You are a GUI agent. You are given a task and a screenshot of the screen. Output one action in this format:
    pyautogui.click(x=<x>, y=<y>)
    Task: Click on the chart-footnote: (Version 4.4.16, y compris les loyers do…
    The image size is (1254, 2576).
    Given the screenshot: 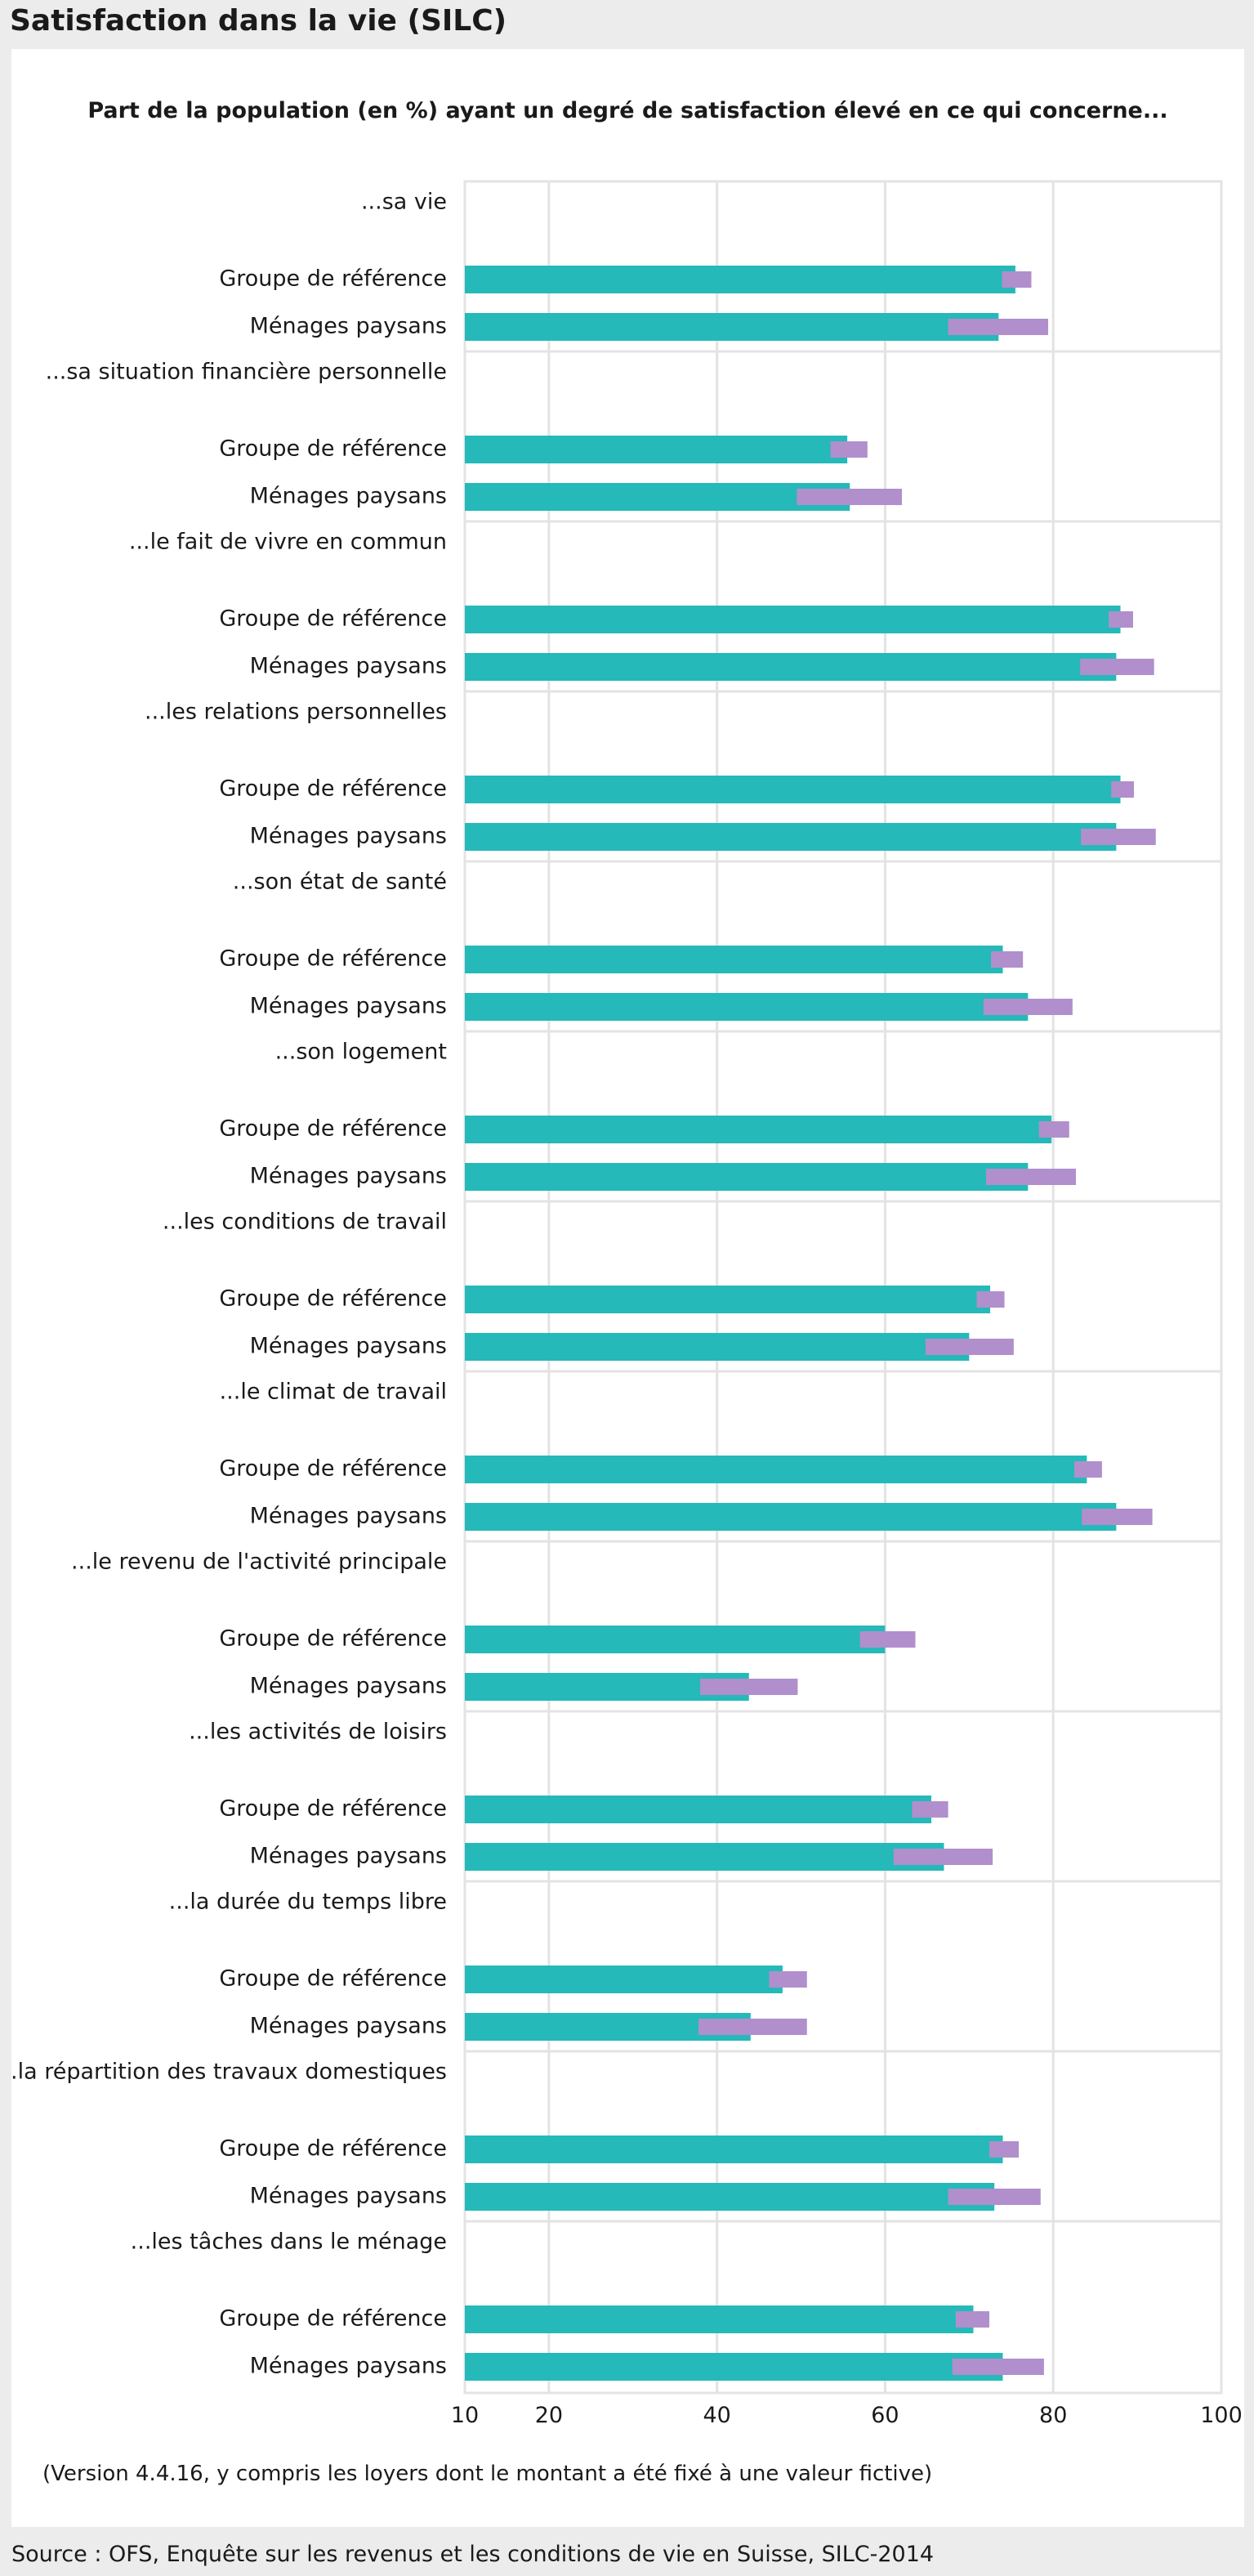 What is the action you would take?
    pyautogui.click(x=487, y=2474)
    